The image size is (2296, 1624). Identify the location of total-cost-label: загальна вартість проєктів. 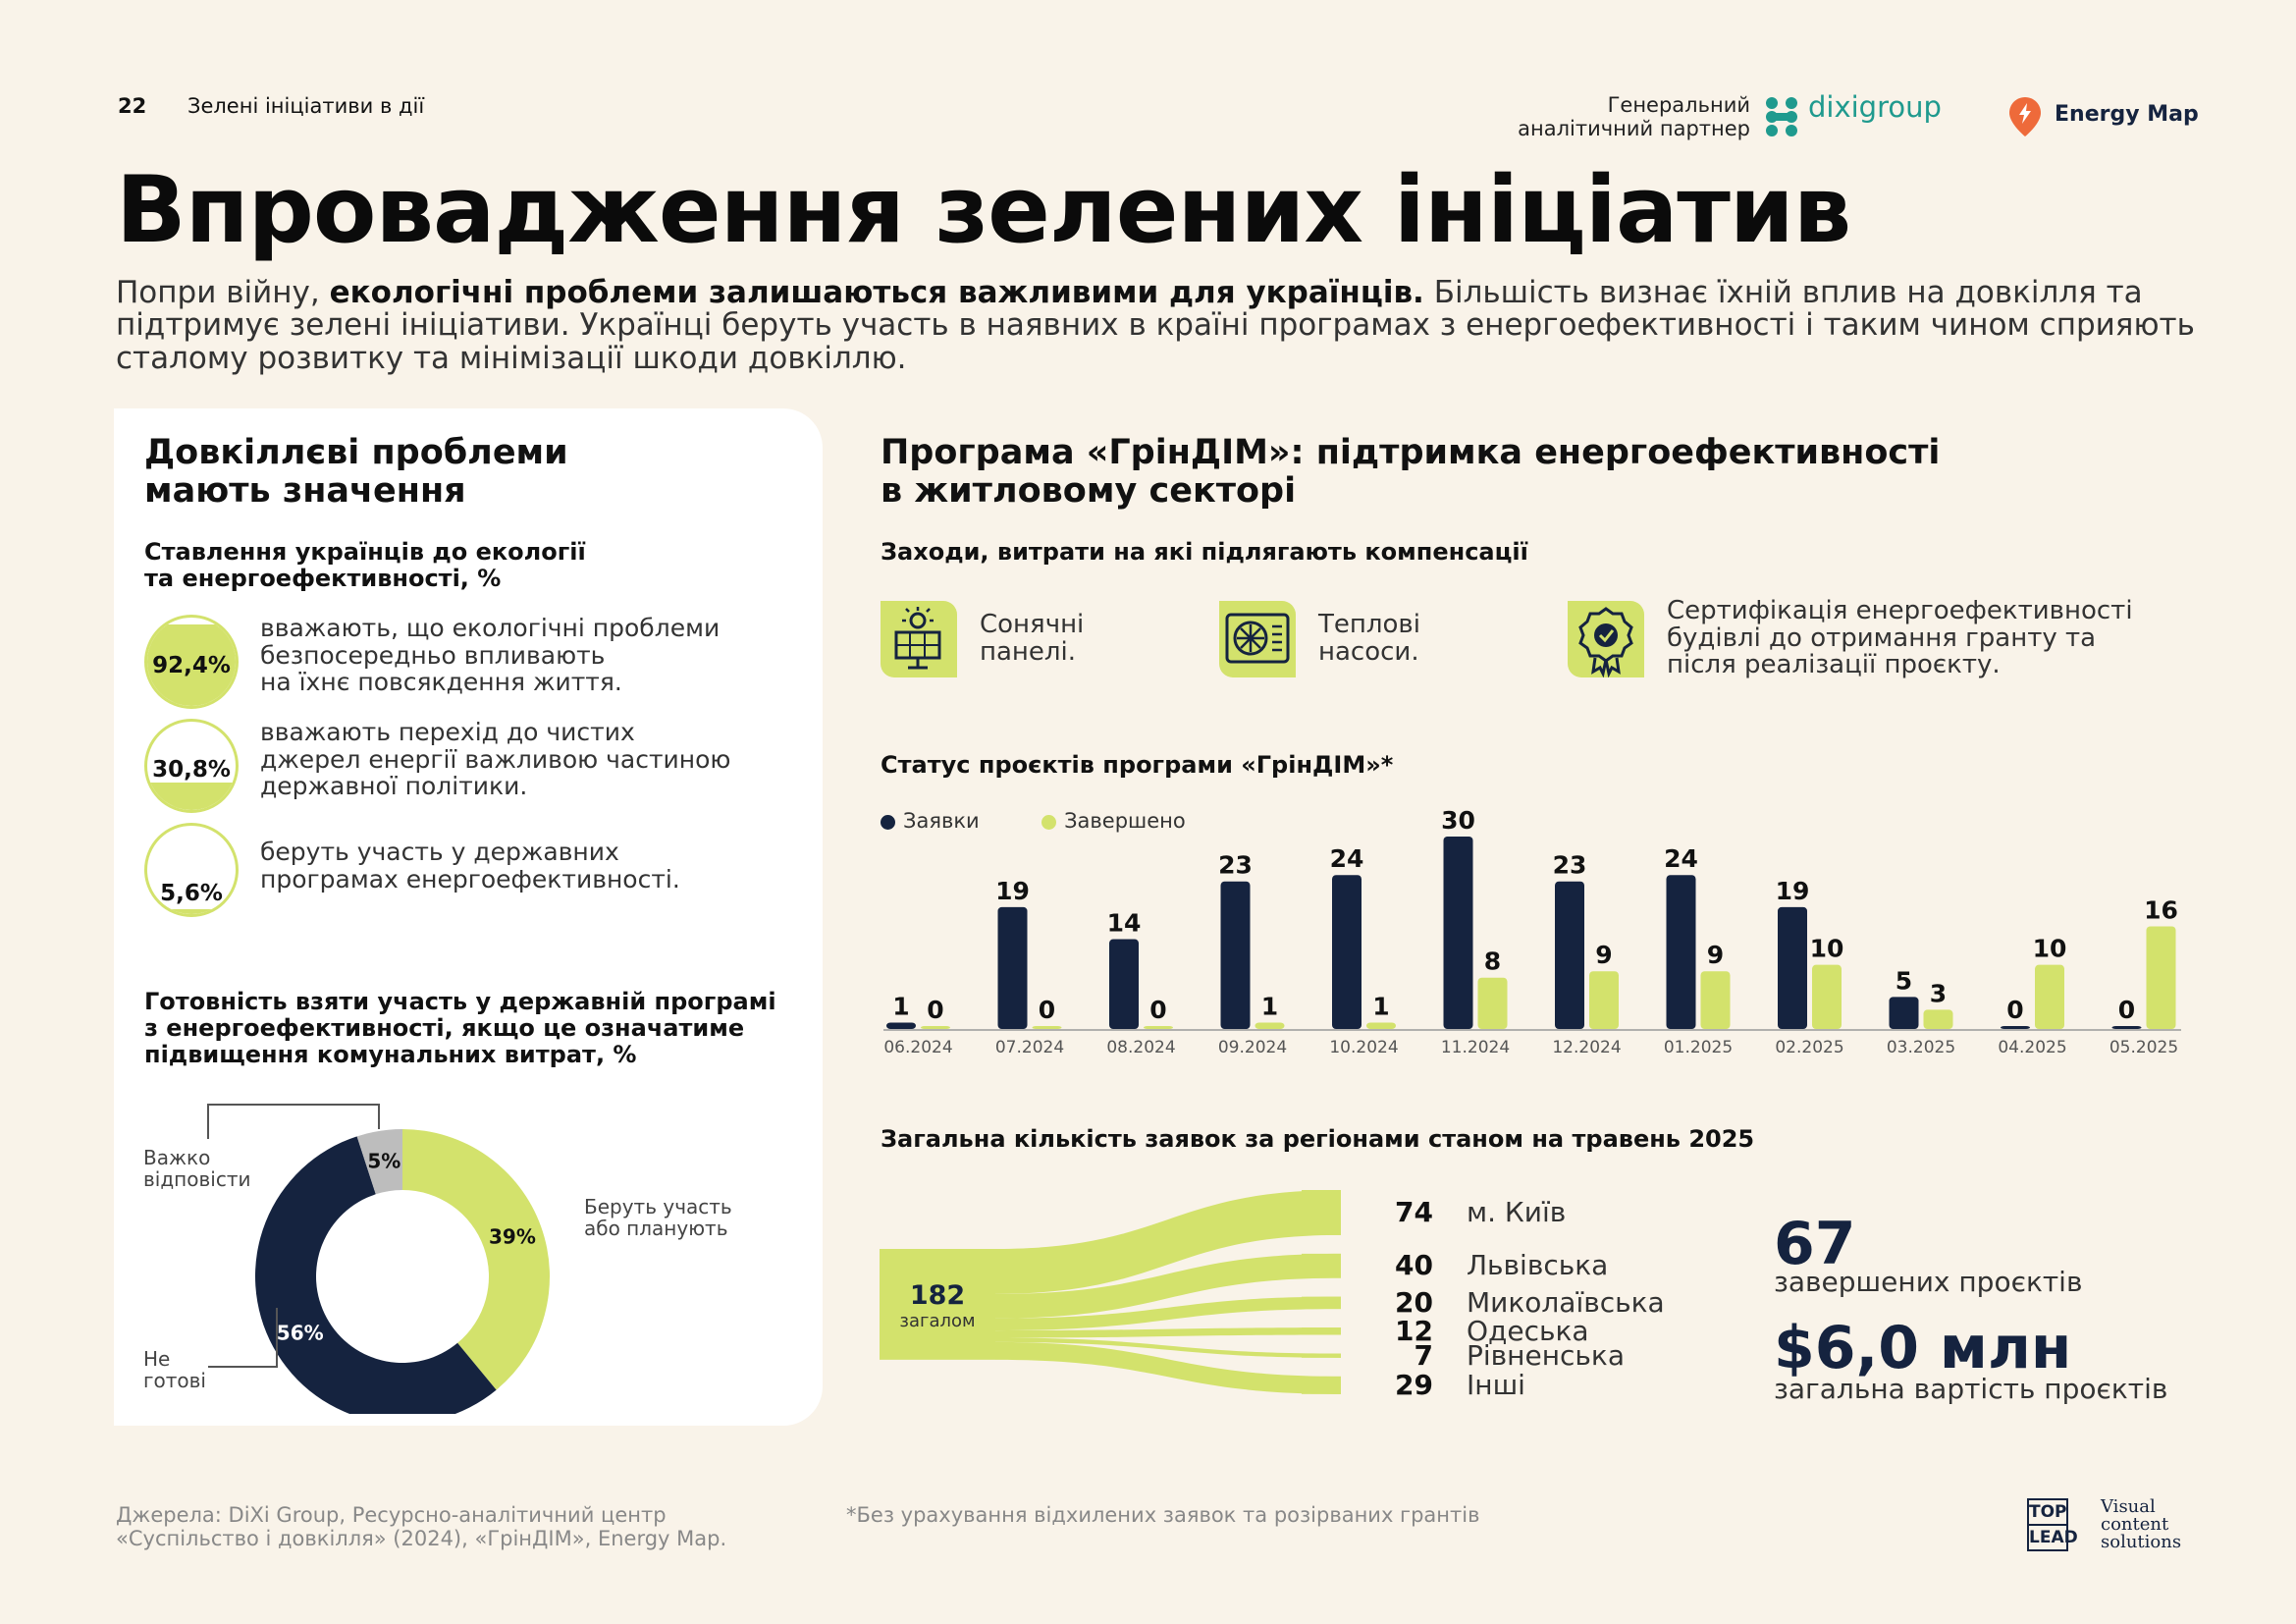
(1971, 1389).